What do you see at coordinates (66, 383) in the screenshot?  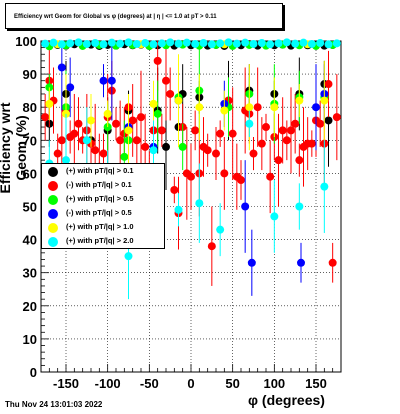 I see `x-tick-label: -150` at bounding box center [66, 383].